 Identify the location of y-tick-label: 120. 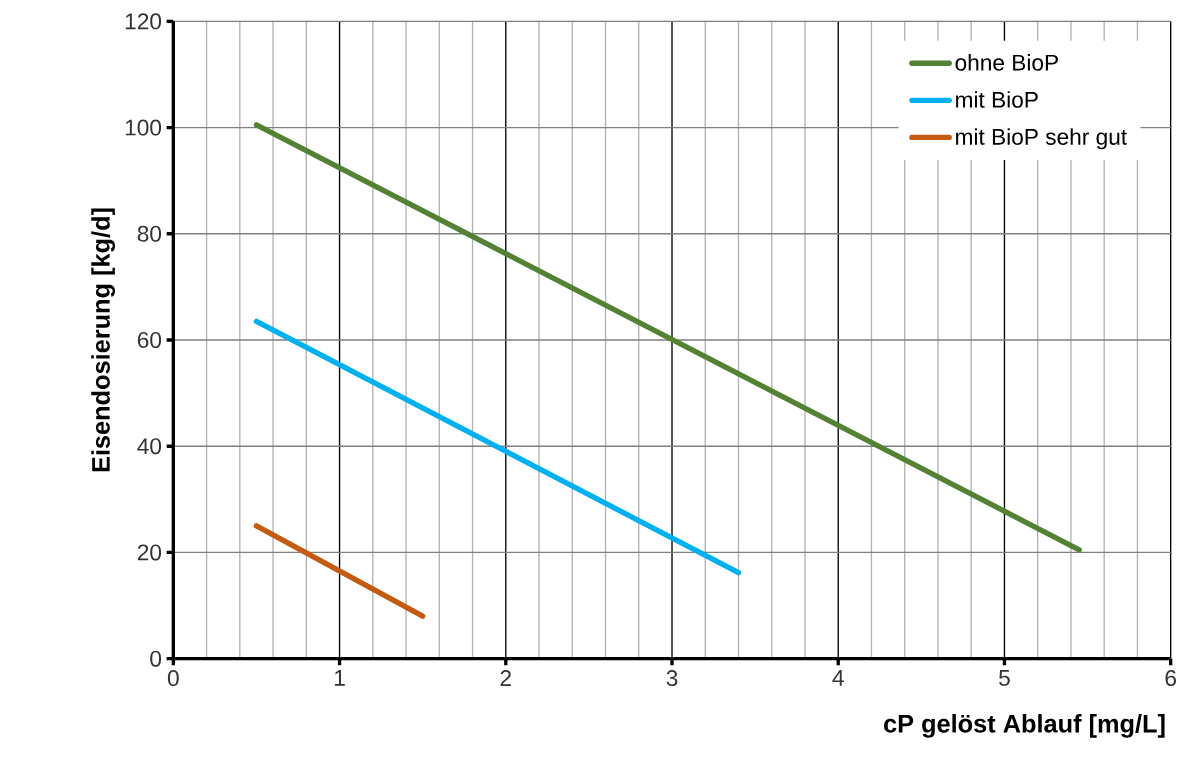
(143, 21).